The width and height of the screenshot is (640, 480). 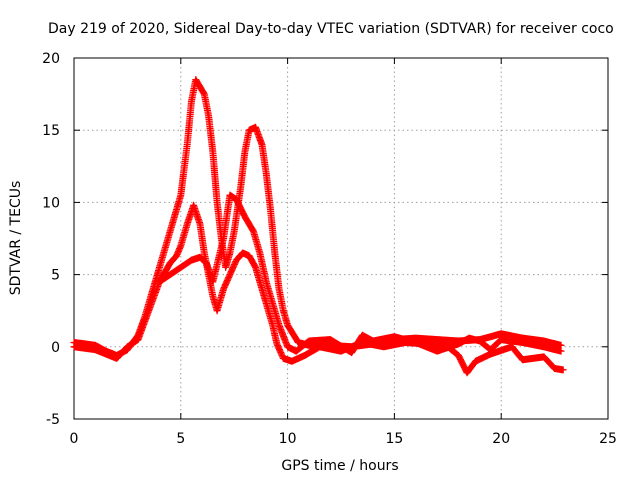 I want to click on x-tick-label: 10, so click(x=288, y=439).